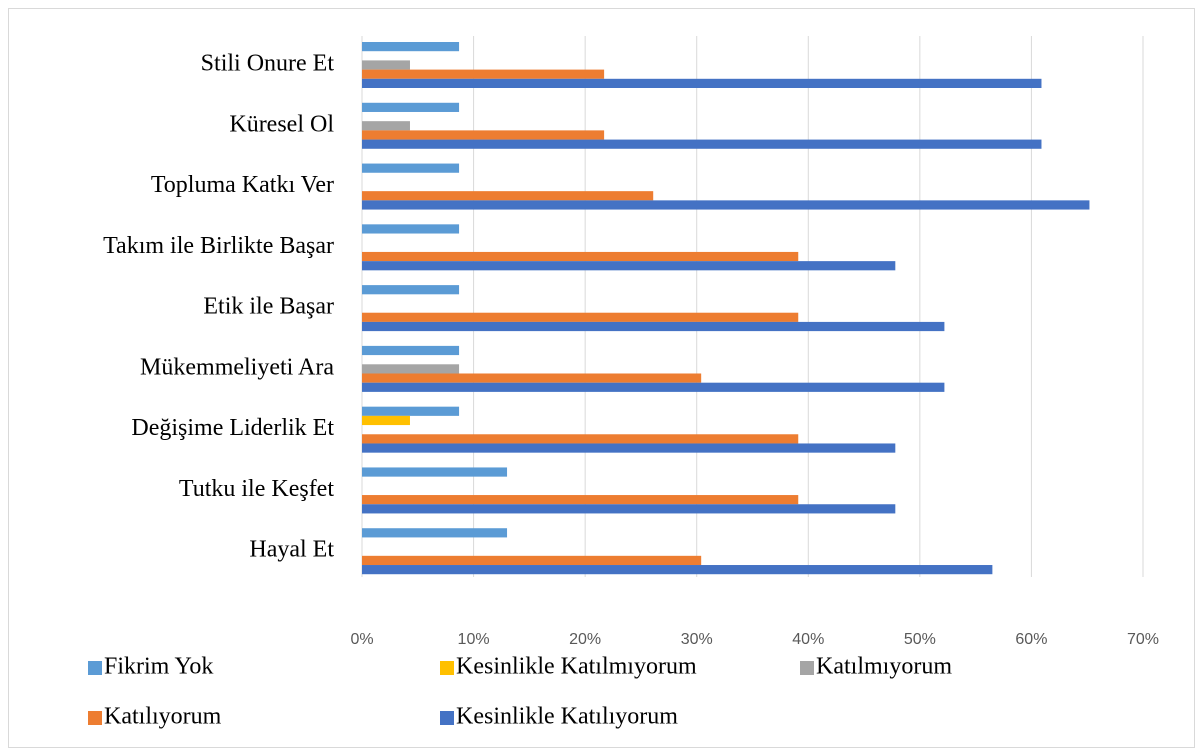  Describe the element at coordinates (1031, 639) in the screenshot. I see `x-tick-label: 60%` at that location.